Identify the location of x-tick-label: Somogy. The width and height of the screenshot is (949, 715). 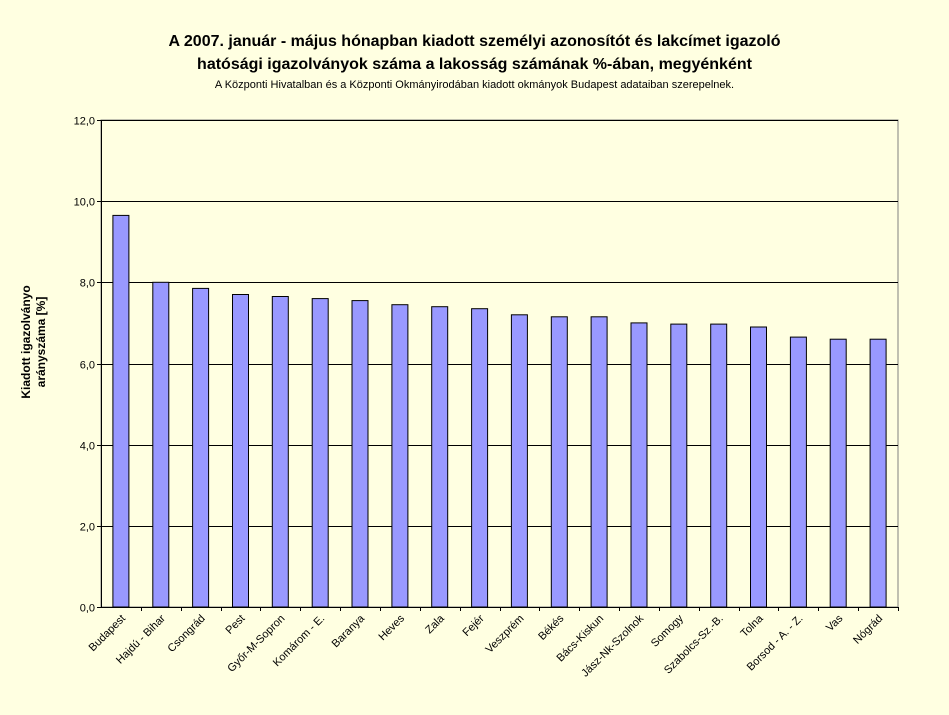
(667, 630).